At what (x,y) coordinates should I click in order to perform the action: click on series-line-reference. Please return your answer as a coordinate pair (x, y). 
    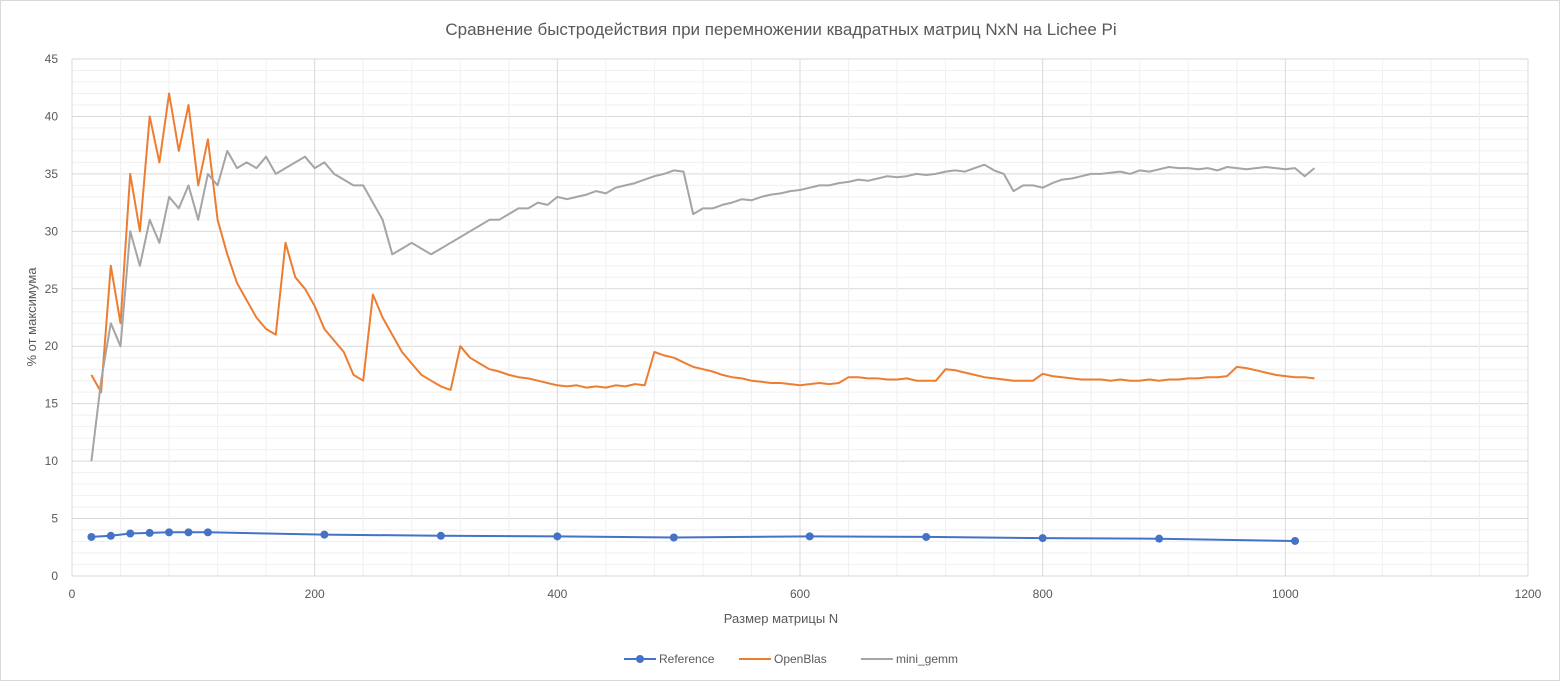
    Looking at the image, I should click on (693, 536).